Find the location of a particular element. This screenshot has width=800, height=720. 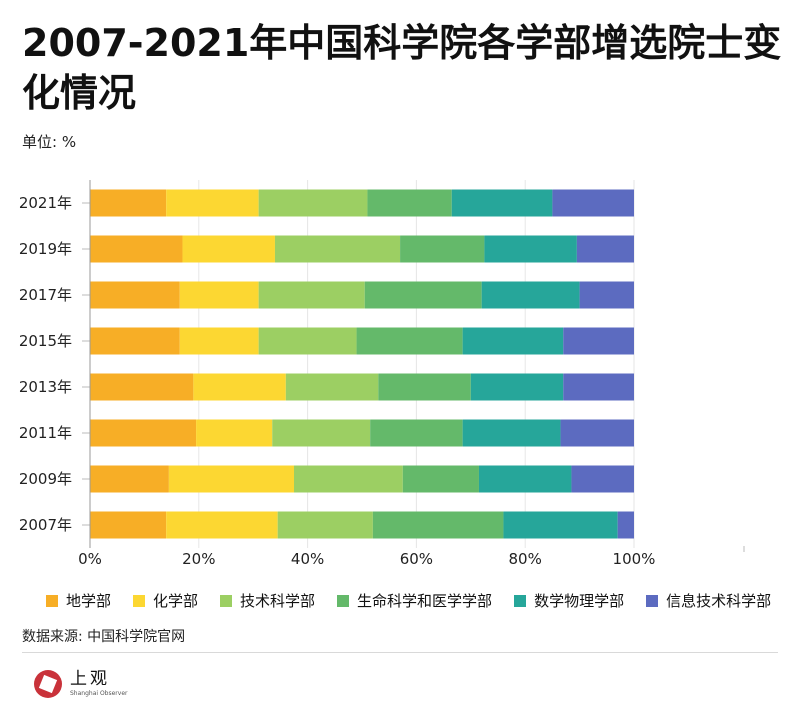

legend-label: 地学部 is located at coordinates (89, 601).